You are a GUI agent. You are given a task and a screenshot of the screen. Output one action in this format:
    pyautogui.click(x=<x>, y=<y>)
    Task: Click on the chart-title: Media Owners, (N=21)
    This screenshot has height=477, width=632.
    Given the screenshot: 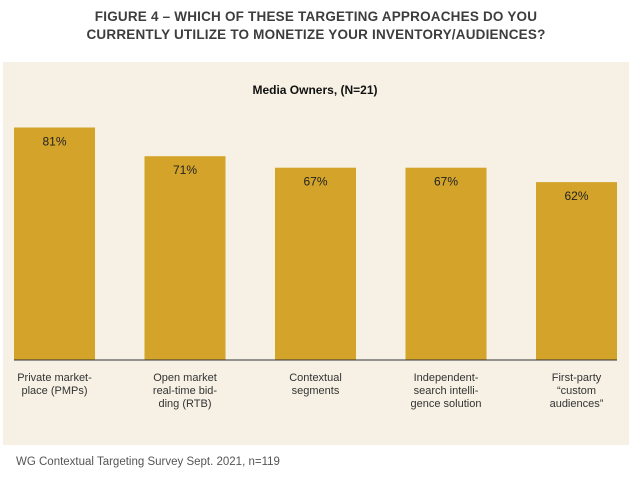 What is the action you would take?
    pyautogui.click(x=314, y=90)
    